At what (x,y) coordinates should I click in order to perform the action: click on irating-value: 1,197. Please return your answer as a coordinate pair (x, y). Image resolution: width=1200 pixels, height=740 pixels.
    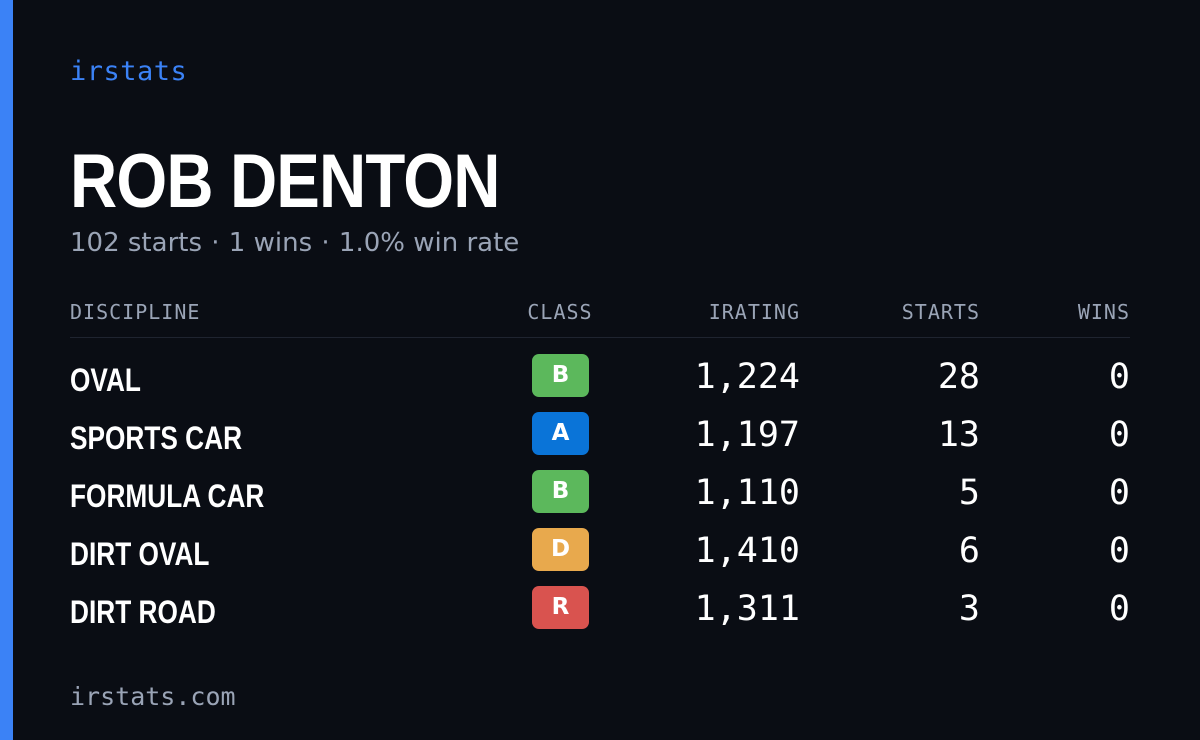
    Looking at the image, I should click on (747, 435).